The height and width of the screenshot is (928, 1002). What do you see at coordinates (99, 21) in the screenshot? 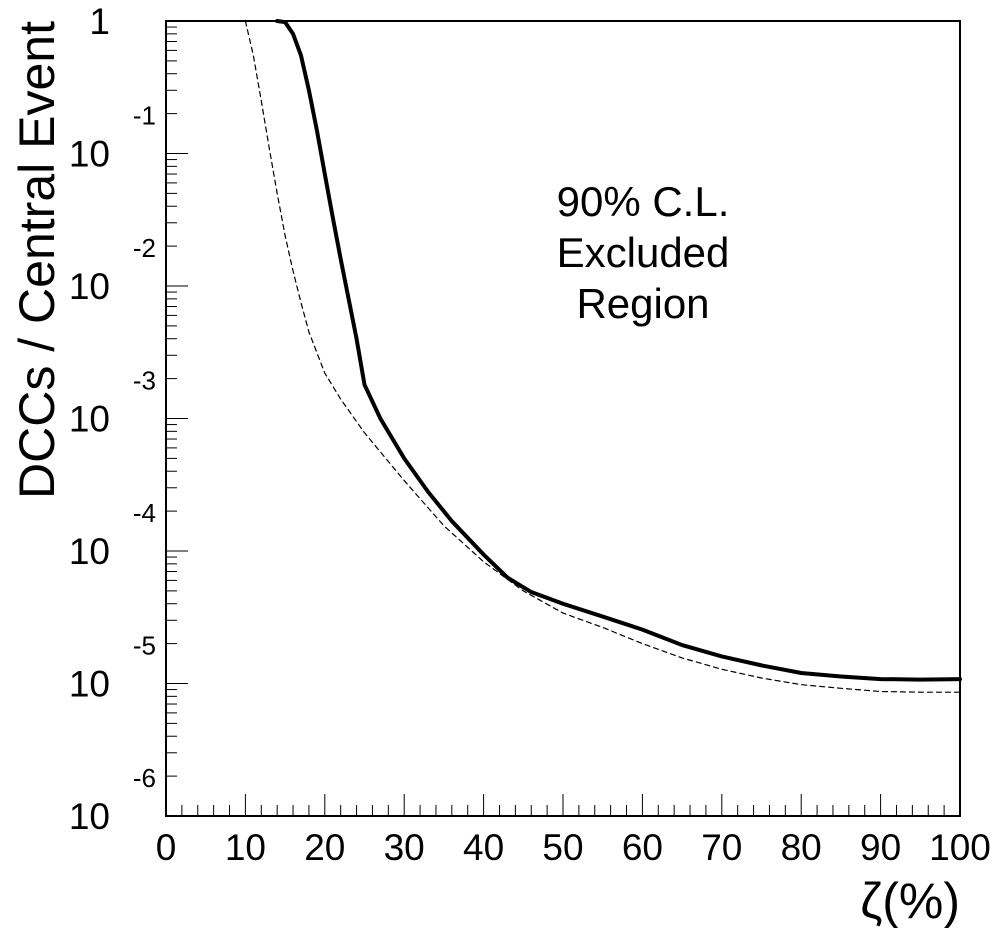
I see `y-tick-label: 1` at bounding box center [99, 21].